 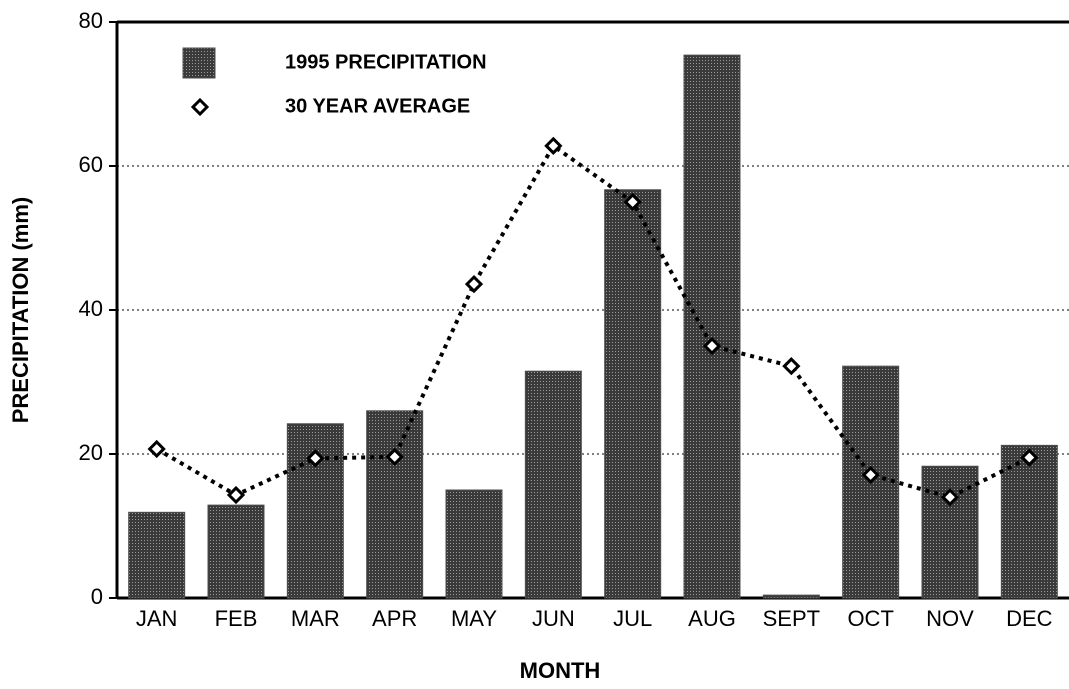 I want to click on legend-marker, so click(x=200, y=107).